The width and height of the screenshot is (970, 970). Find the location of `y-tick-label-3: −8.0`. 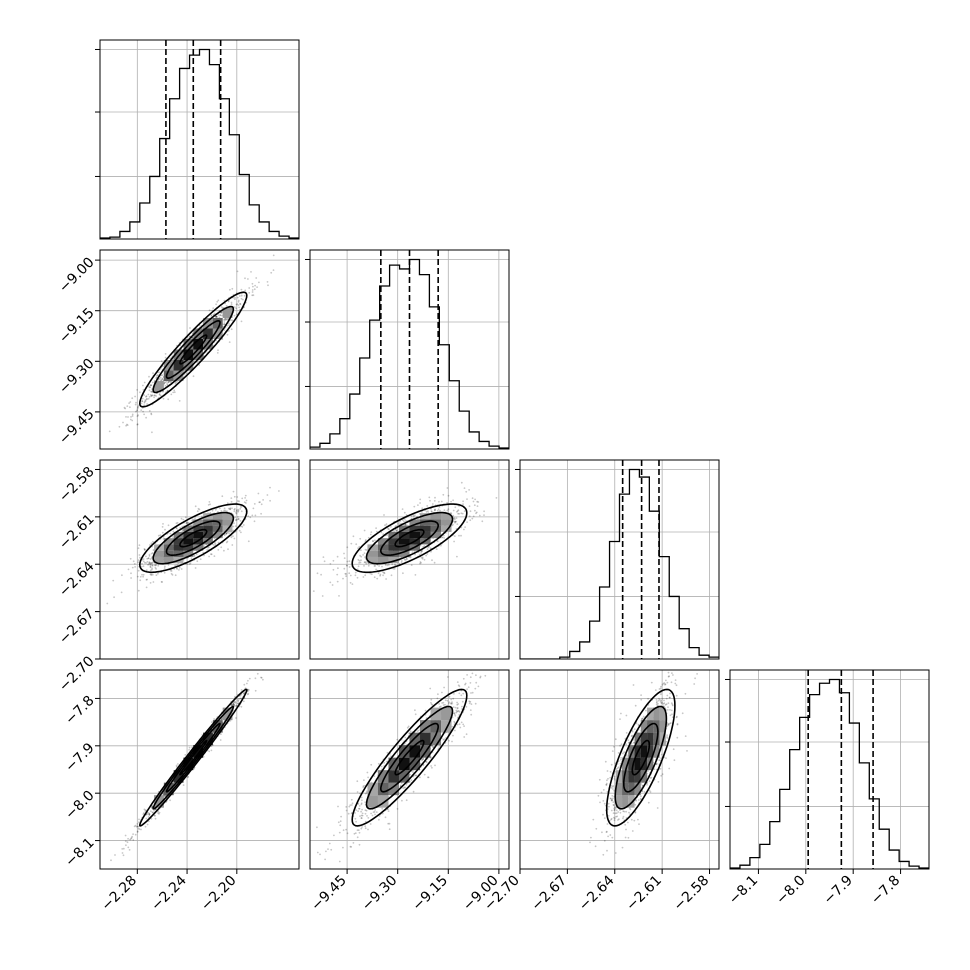

y-tick-label-3: −8.0 is located at coordinates (79, 805).